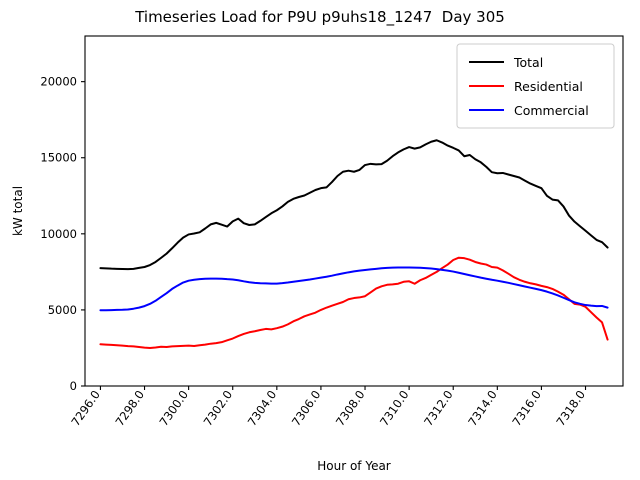  I want to click on x-axis-label: Hour of Year, so click(354, 466).